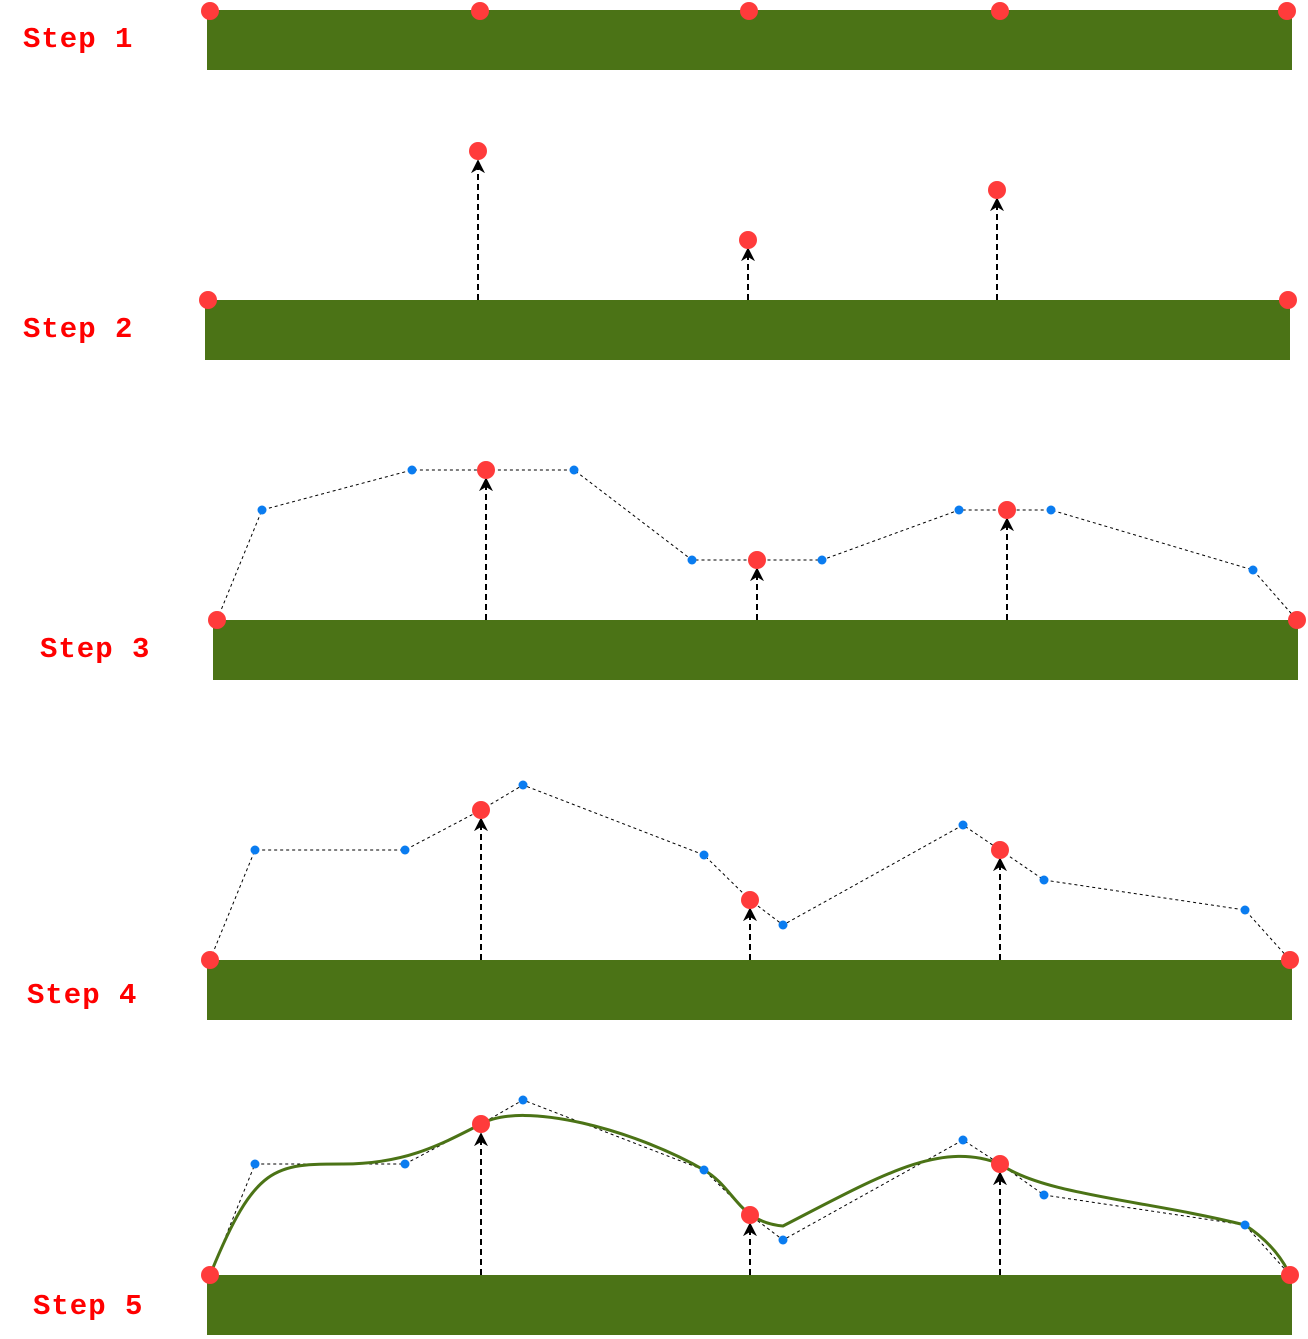  Describe the element at coordinates (95, 649) in the screenshot. I see `step-3-label: Step 3` at that location.